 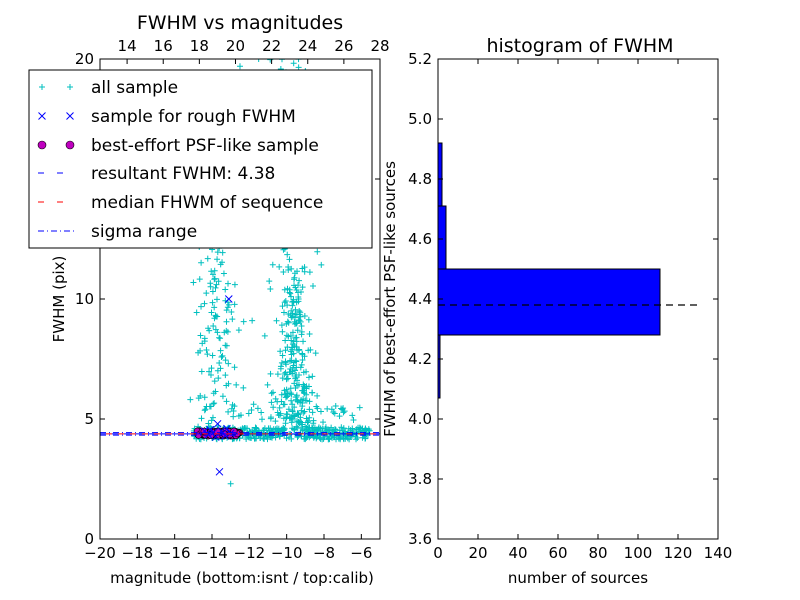 I want to click on left-x-label: magnitude (bottom:isnt / top:calib), so click(x=242, y=578).